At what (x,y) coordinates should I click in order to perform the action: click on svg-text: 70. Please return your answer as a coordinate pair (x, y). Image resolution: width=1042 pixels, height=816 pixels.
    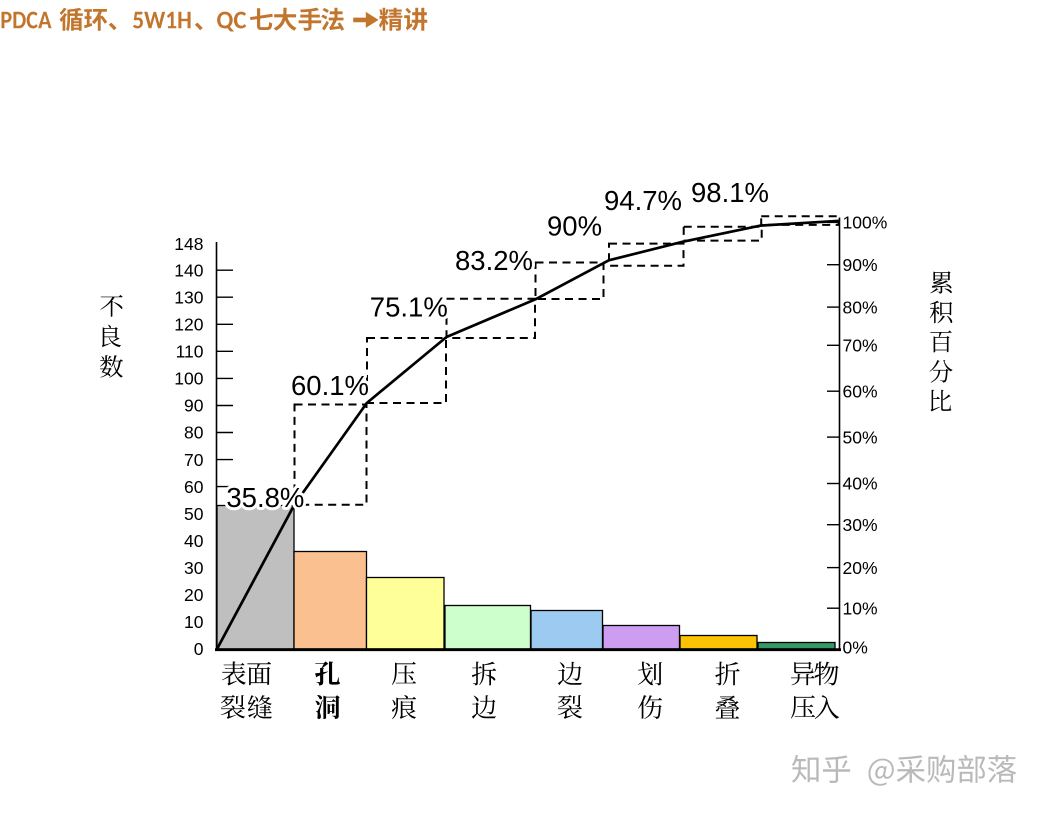
    Looking at the image, I should click on (194, 460).